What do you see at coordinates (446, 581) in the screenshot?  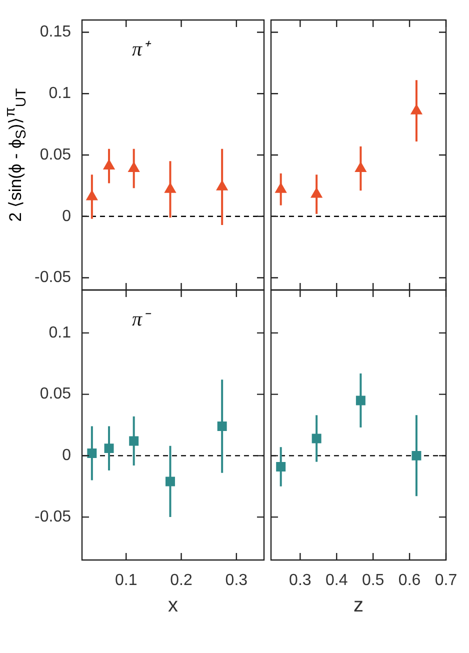 I see `x-tick-label: 0.7` at bounding box center [446, 581].